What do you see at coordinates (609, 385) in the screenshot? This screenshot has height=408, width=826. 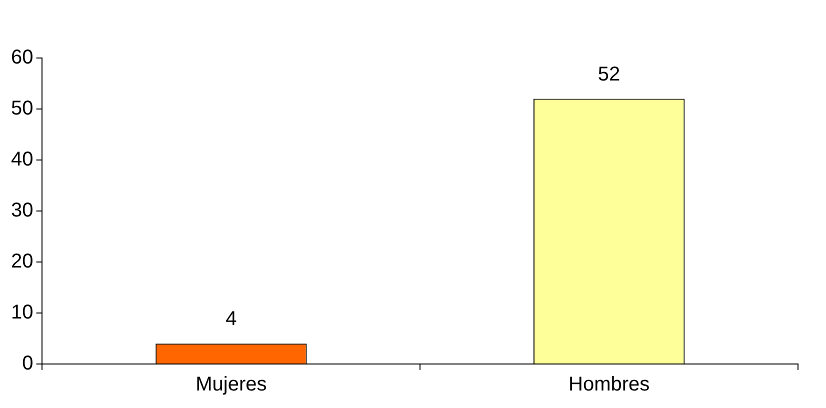 I see `x-tick-label: Hombres` at bounding box center [609, 385].